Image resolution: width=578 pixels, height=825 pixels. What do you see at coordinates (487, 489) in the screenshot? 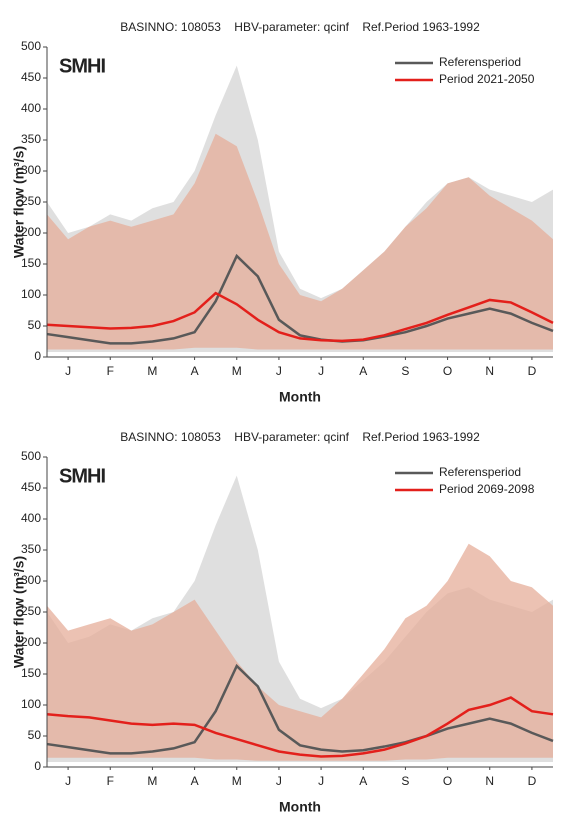
I see `legend-label: Period 2069-2098` at bounding box center [487, 489].